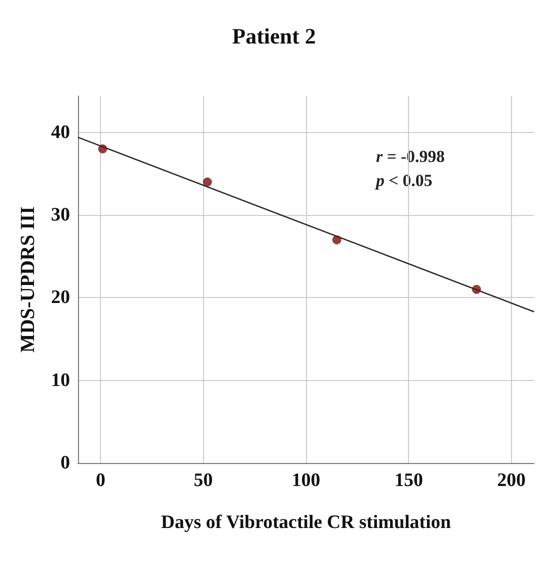  I want to click on x-tick-label: 150, so click(408, 480).